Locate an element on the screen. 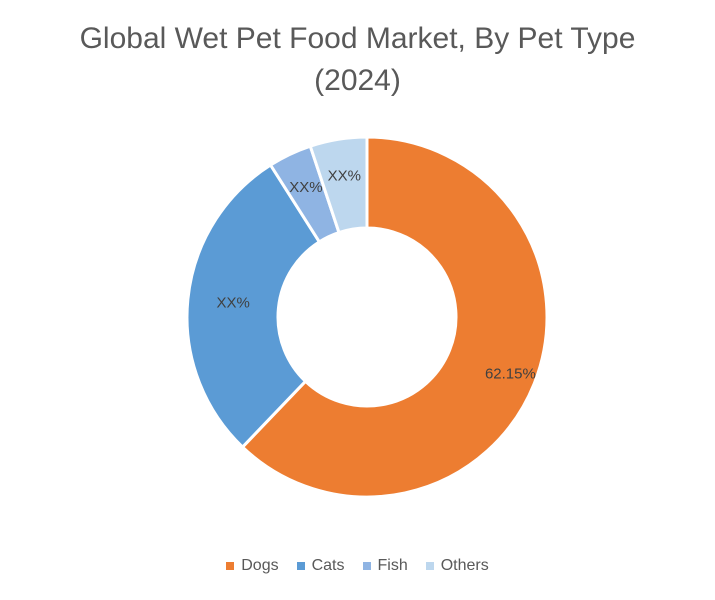  chart-title-line-2: (2024) is located at coordinates (357, 80).